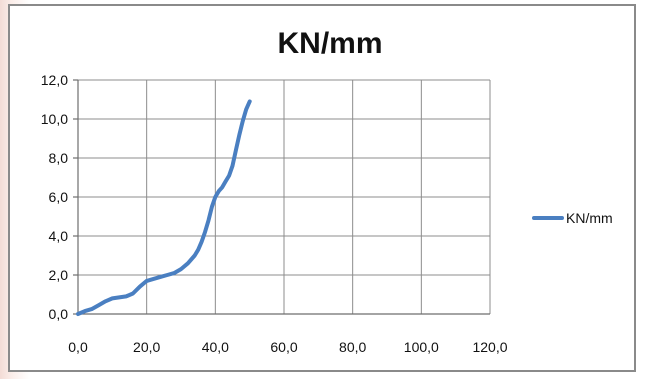 The height and width of the screenshot is (379, 648). What do you see at coordinates (489, 347) in the screenshot?
I see `x-tick-label: 120,0` at bounding box center [489, 347].